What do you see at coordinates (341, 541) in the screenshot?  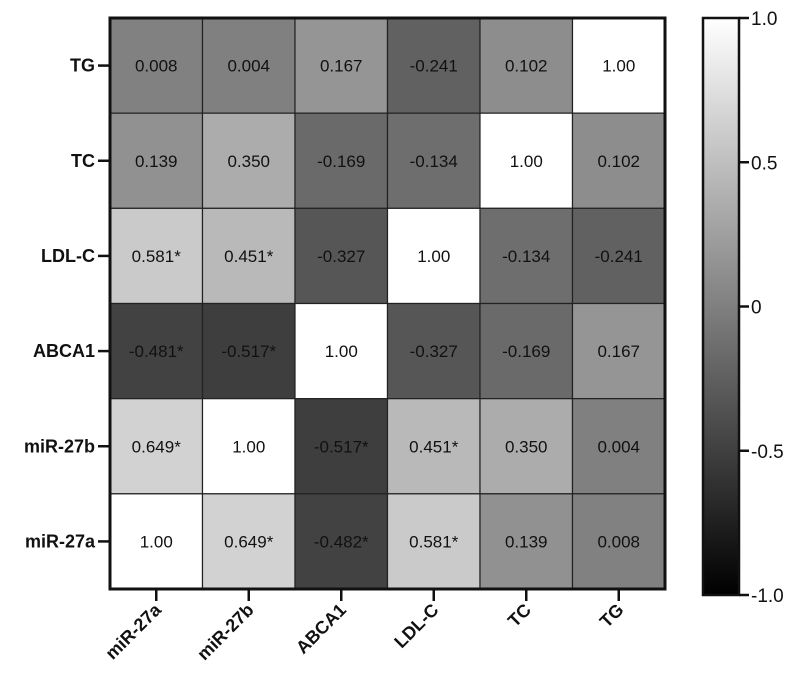 I see `cell-value-label: -0.482*` at bounding box center [341, 541].